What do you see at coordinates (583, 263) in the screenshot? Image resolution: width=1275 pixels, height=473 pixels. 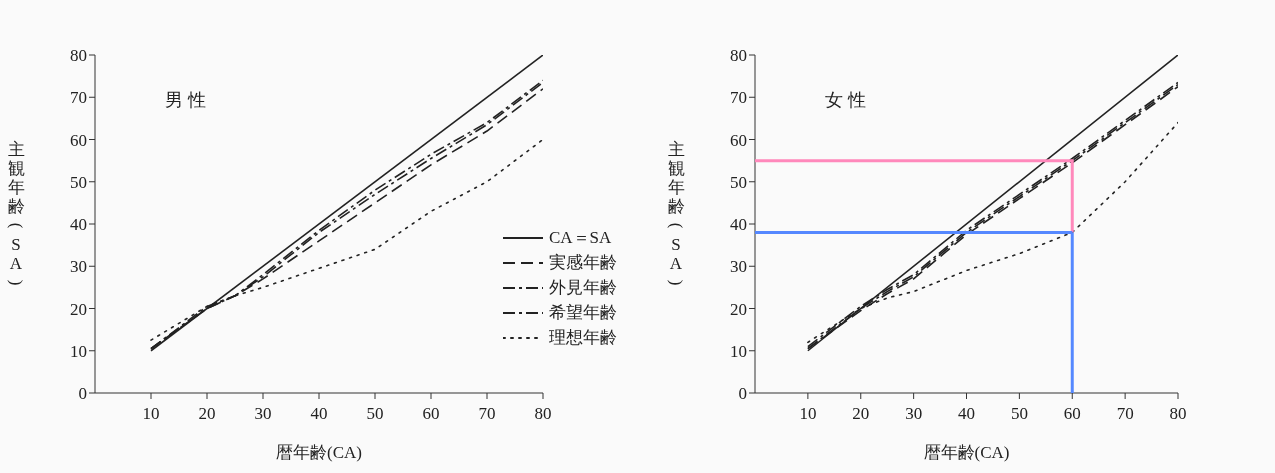 I see `legend-label: 実感年齢` at bounding box center [583, 263].